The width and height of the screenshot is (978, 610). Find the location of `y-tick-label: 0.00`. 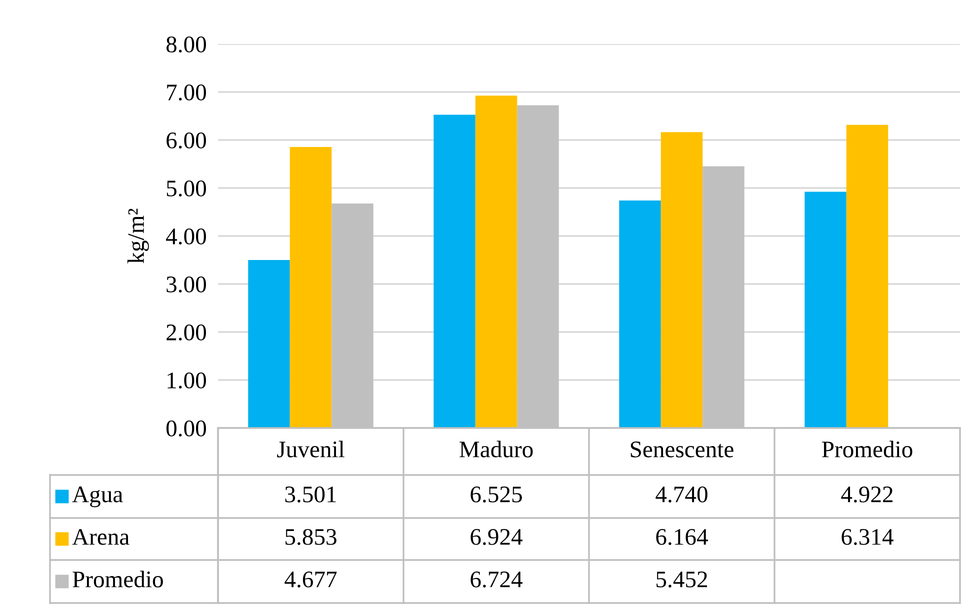

y-tick-label: 0.00 is located at coordinates (186, 428).